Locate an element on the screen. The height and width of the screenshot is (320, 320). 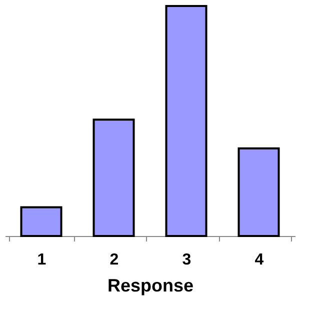
x-tick-label: 4 is located at coordinates (259, 260).